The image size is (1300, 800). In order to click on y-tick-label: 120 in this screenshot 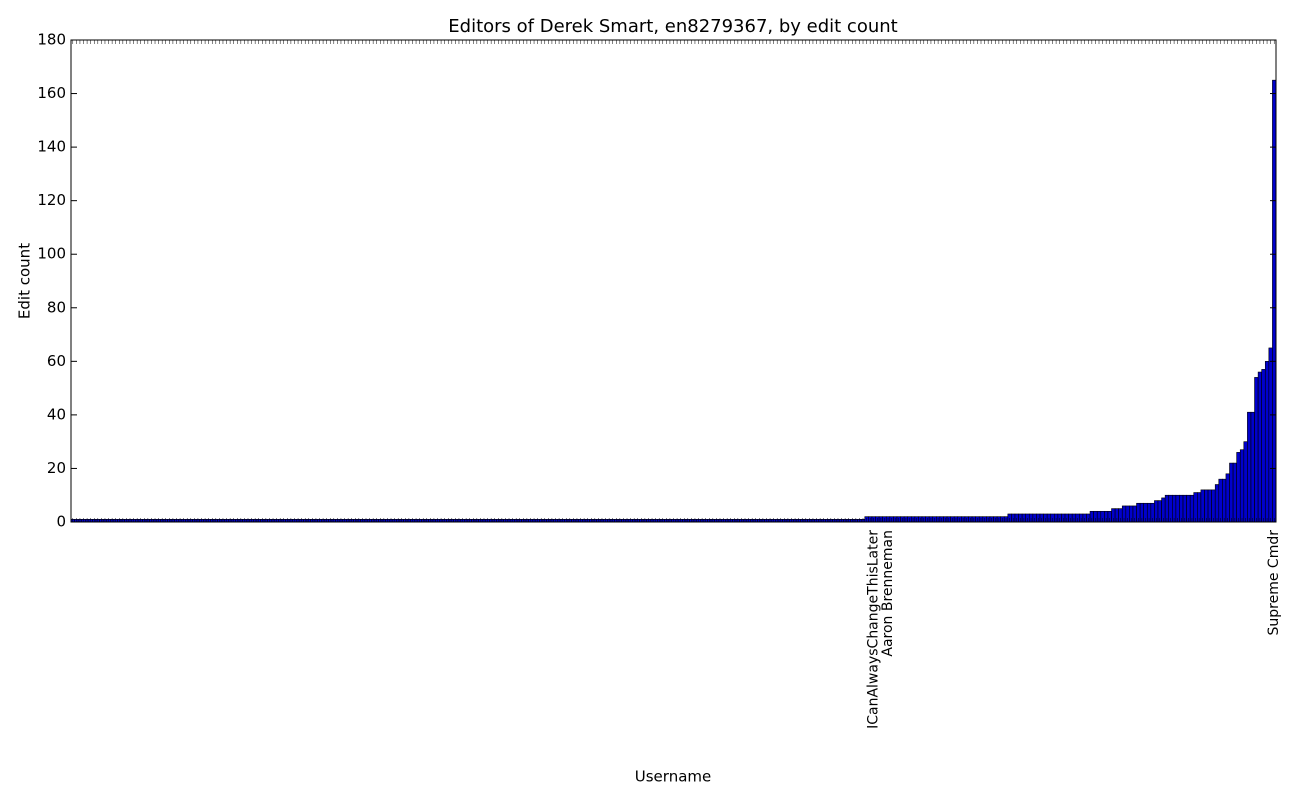, I will do `click(51, 200)`.